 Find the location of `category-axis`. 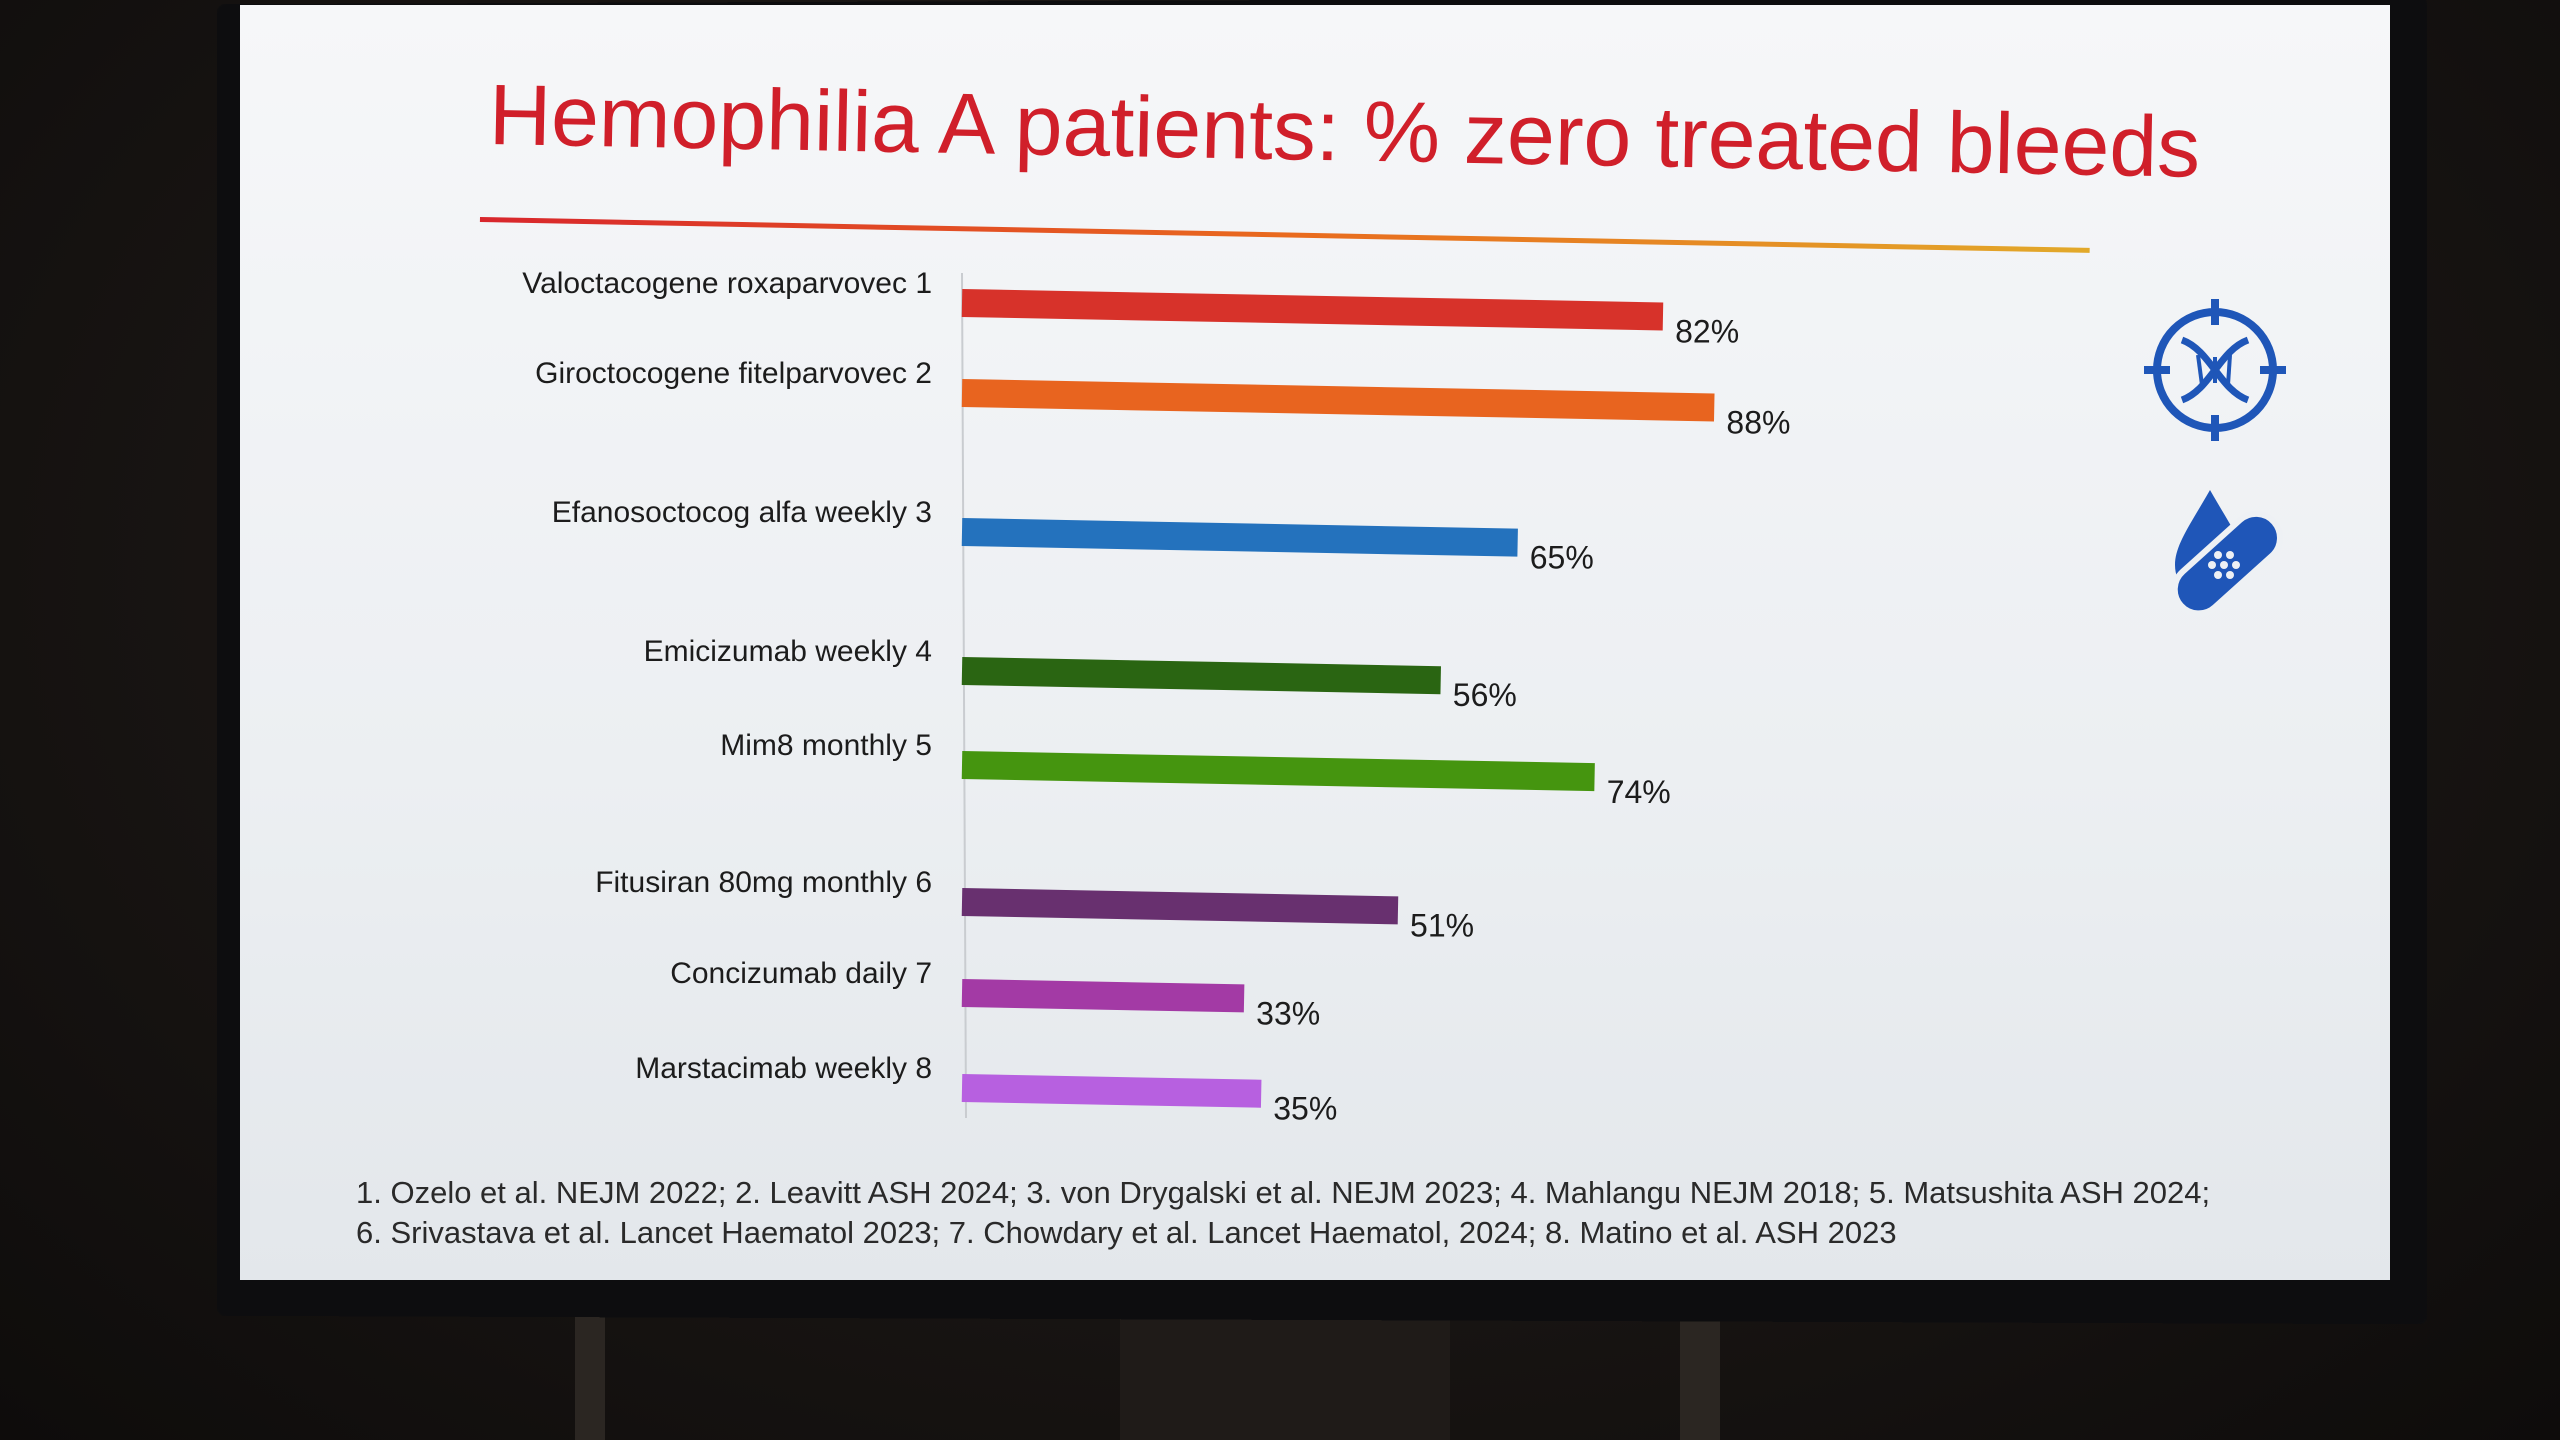

category-axis is located at coordinates (964, 695).